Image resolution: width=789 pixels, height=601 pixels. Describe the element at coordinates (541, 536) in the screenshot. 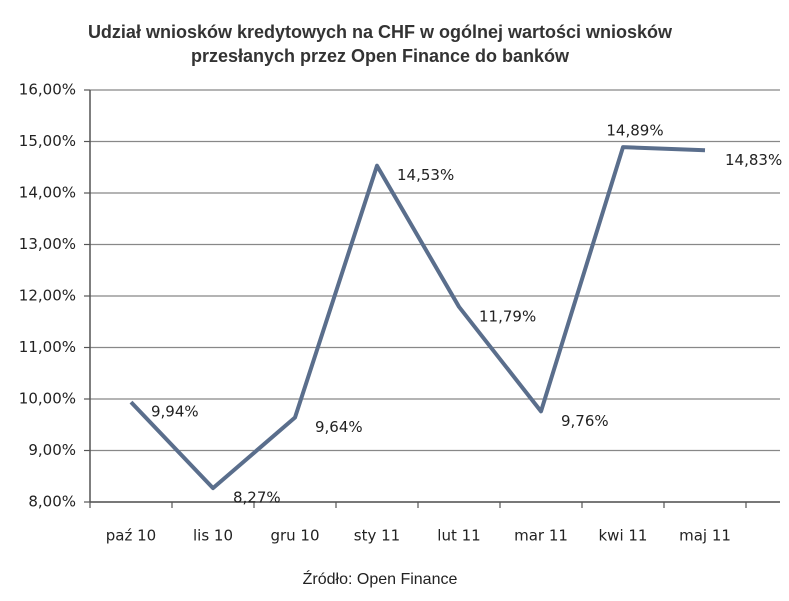

I see `x-tick-label: mar 11` at that location.